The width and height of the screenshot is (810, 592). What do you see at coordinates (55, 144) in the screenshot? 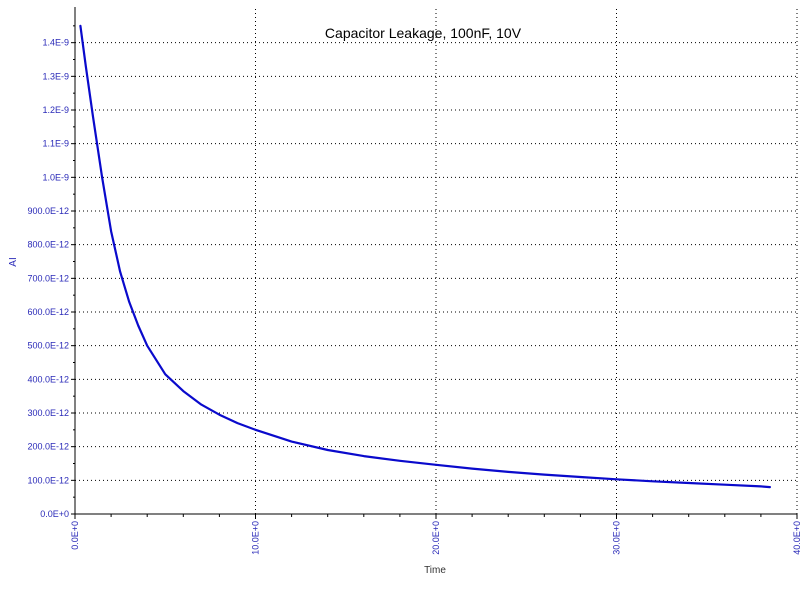
I see `y-tick-label: 1.1E-9` at bounding box center [55, 144].